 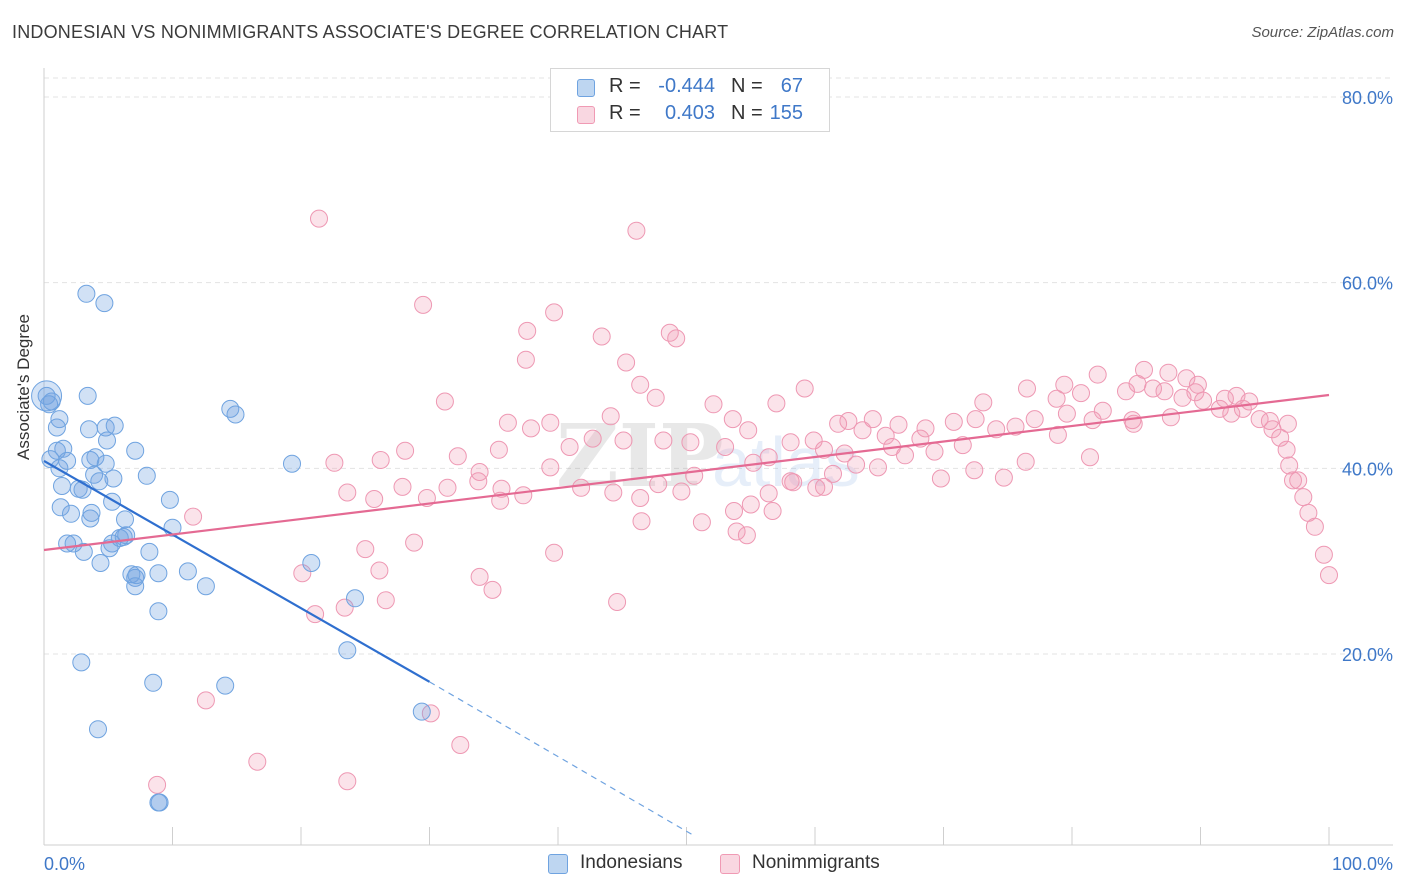 What do you see at coordinates (1367, 469) in the screenshot?
I see `y-tick-label: 40.0%` at bounding box center [1367, 469].